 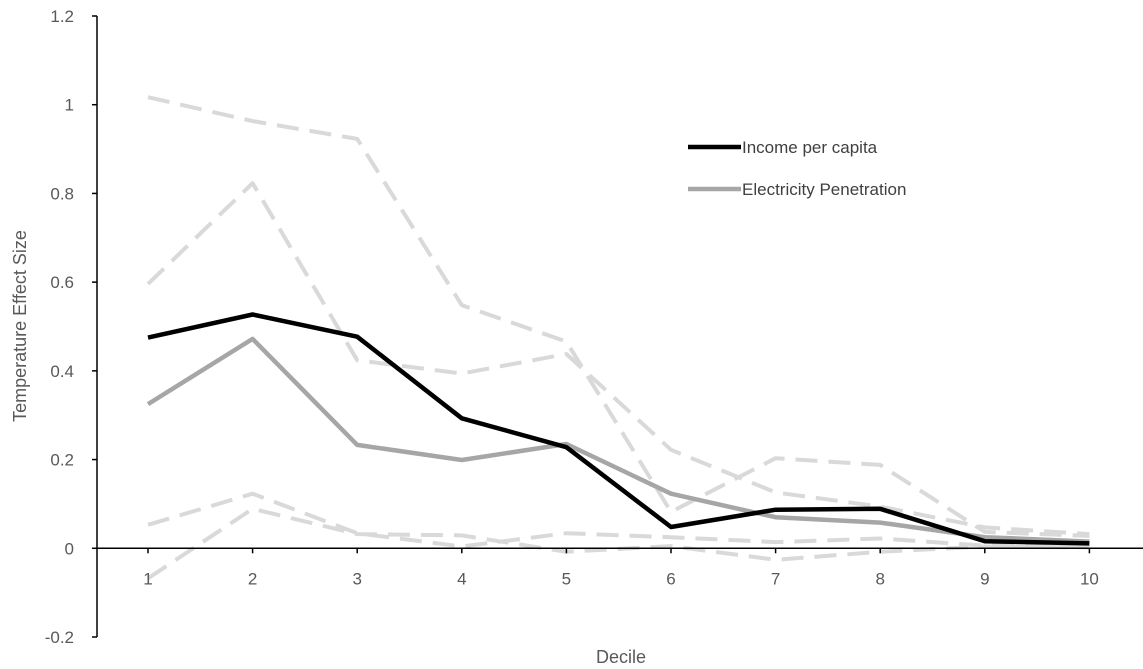 What do you see at coordinates (566, 578) in the screenshot?
I see `x-tick-label: 5` at bounding box center [566, 578].